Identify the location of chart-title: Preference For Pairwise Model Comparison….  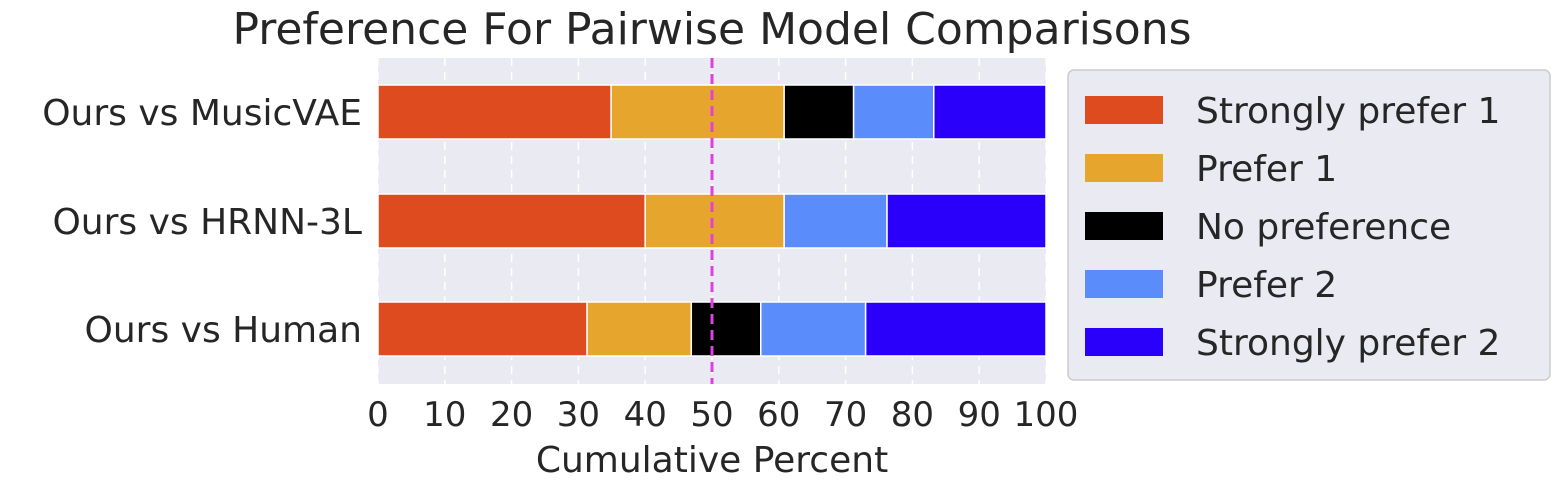
(711, 29).